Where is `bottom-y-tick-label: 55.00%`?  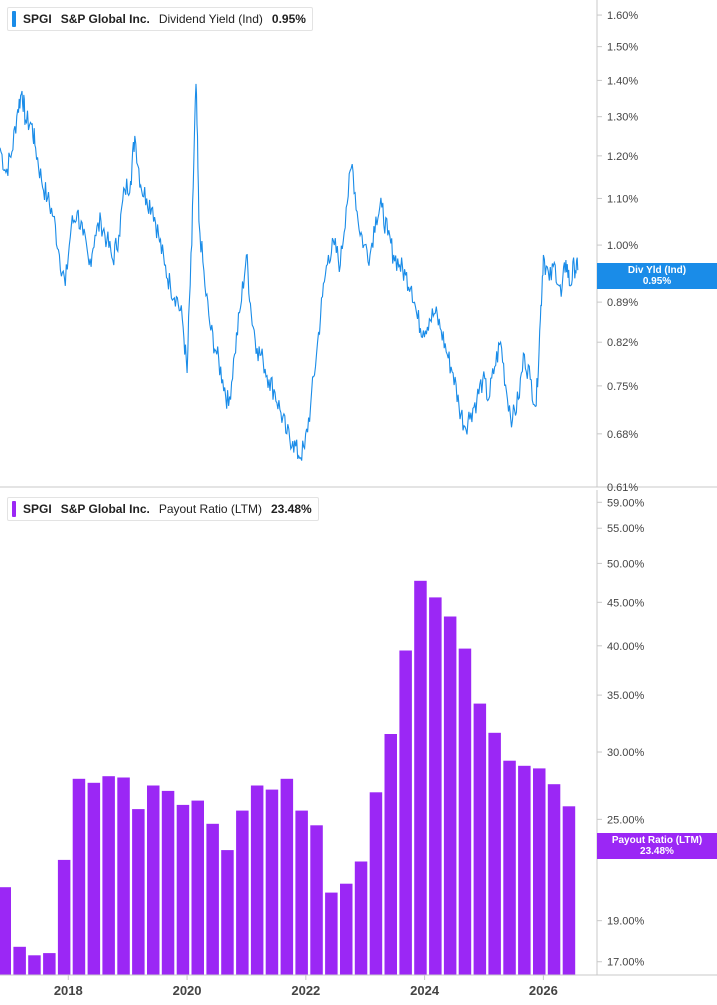 bottom-y-tick-label: 55.00% is located at coordinates (626, 529).